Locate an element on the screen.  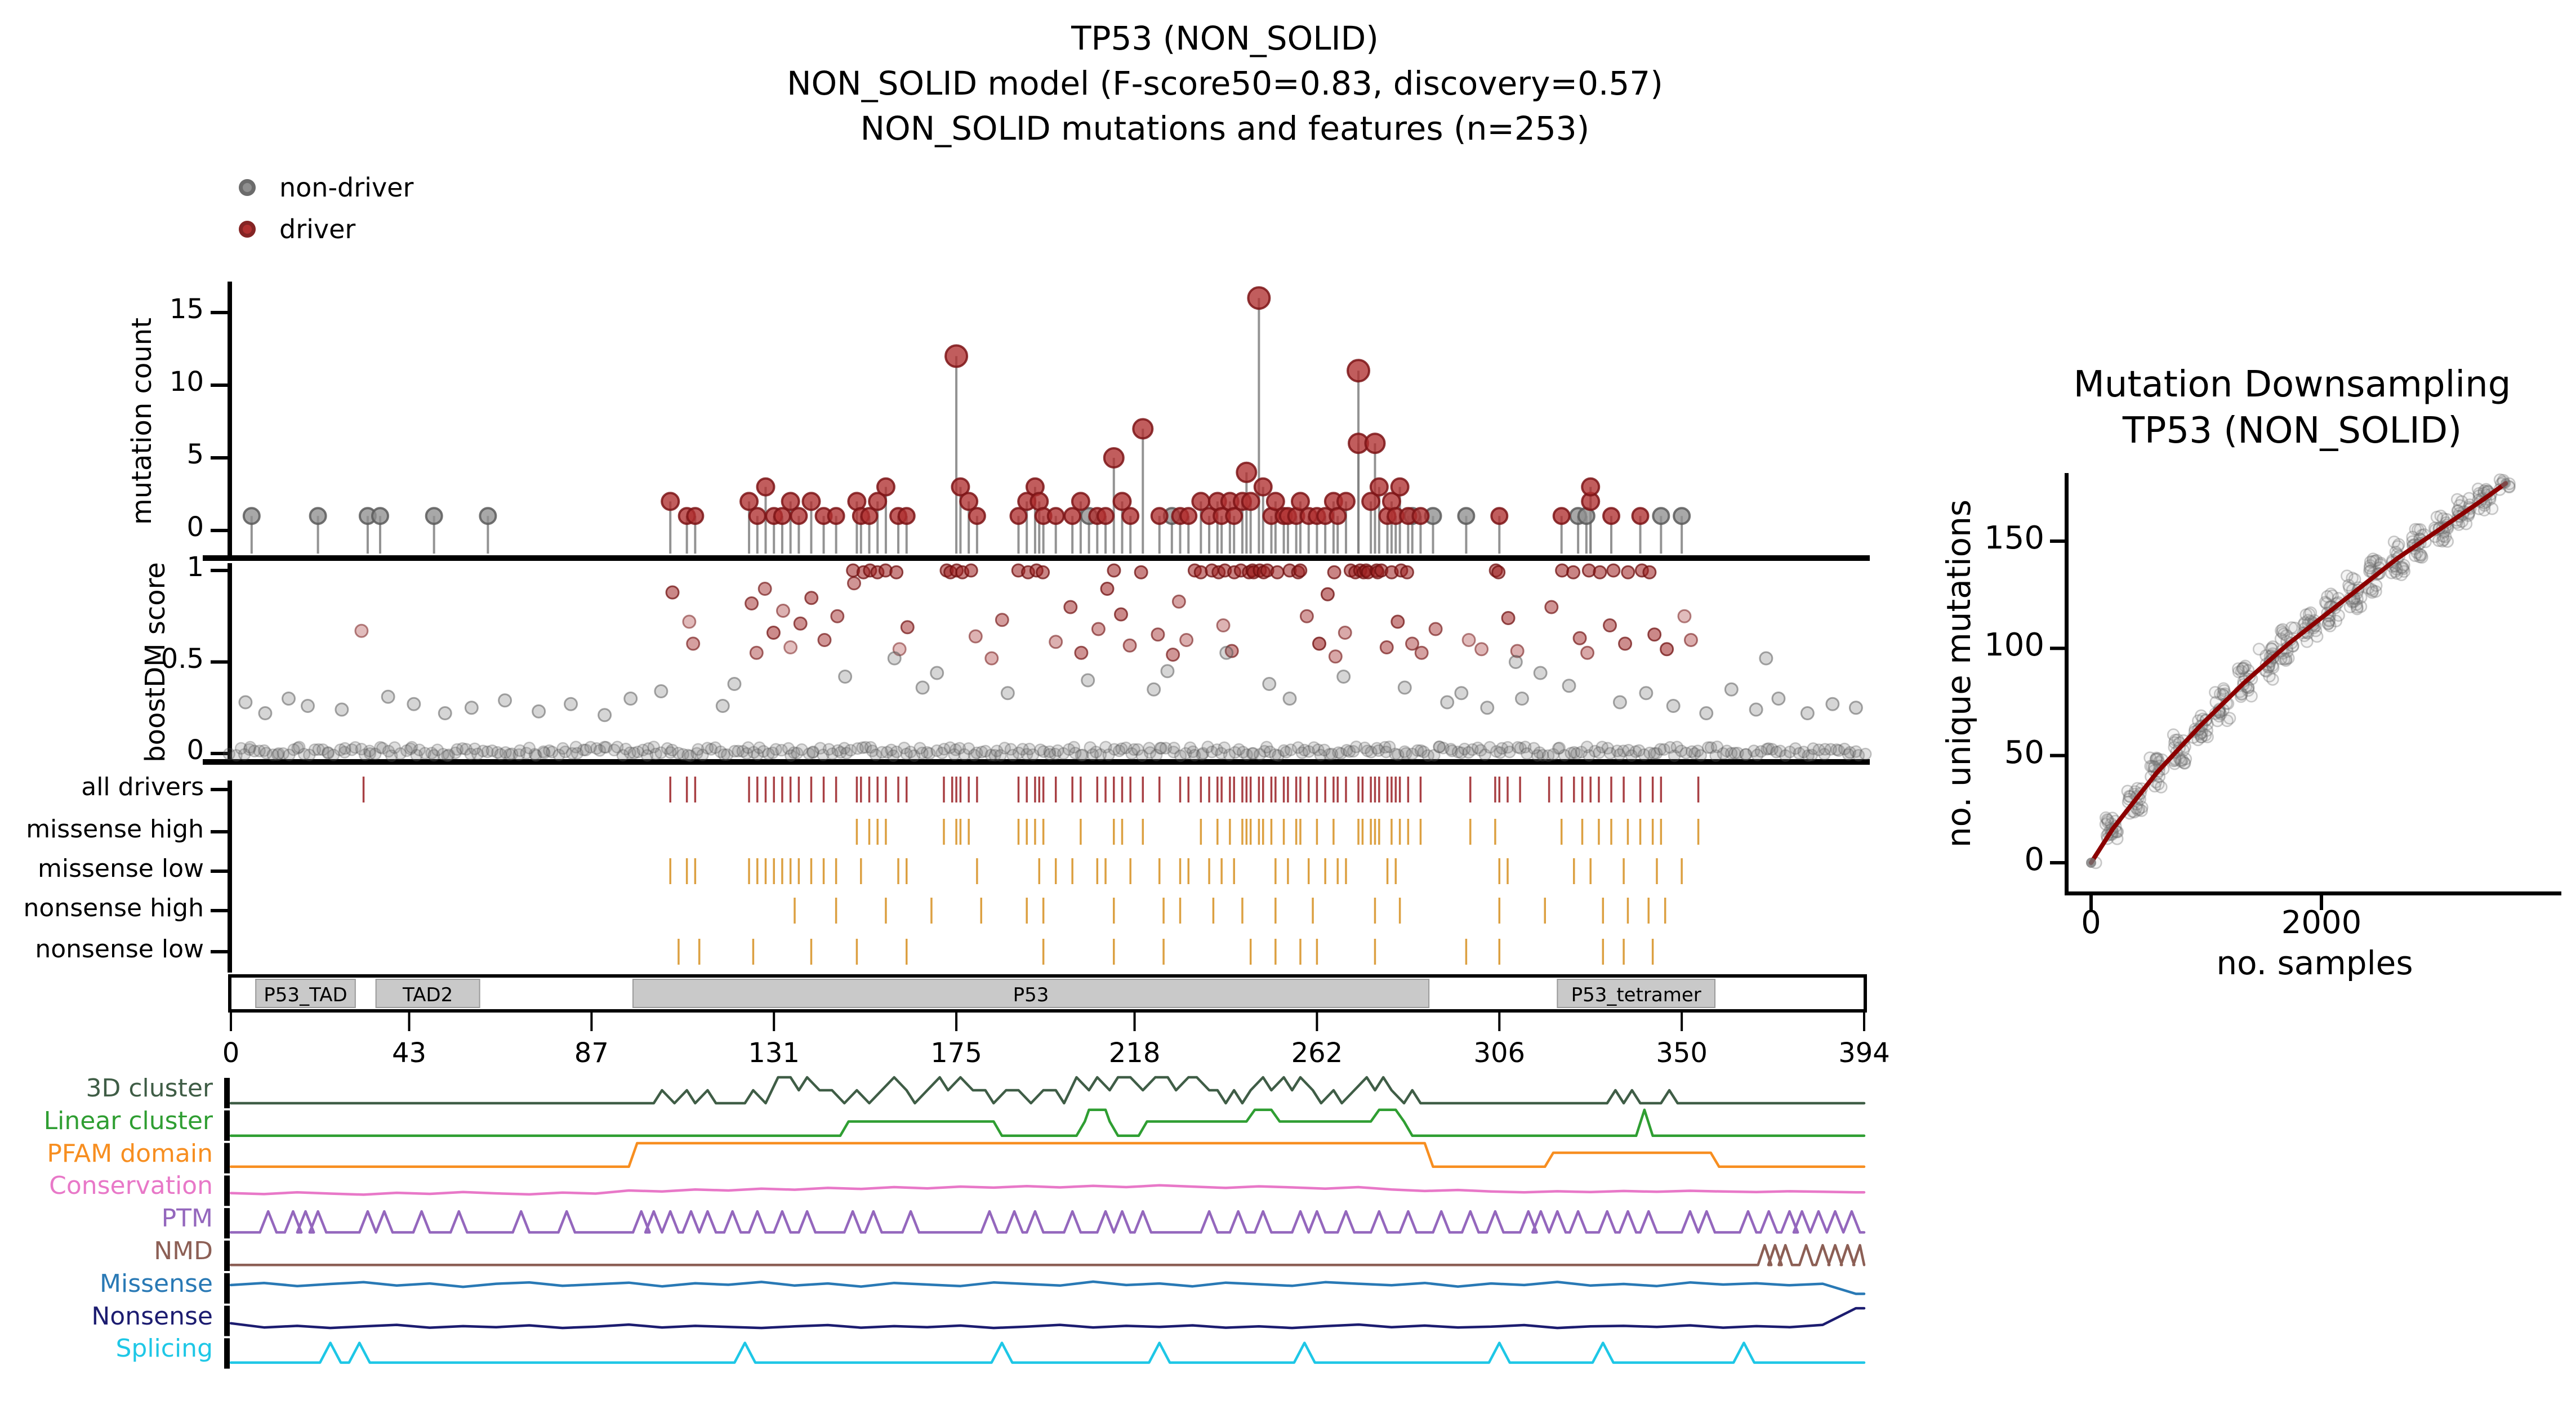
feature-track-label: Conservation is located at coordinates (131, 1186).